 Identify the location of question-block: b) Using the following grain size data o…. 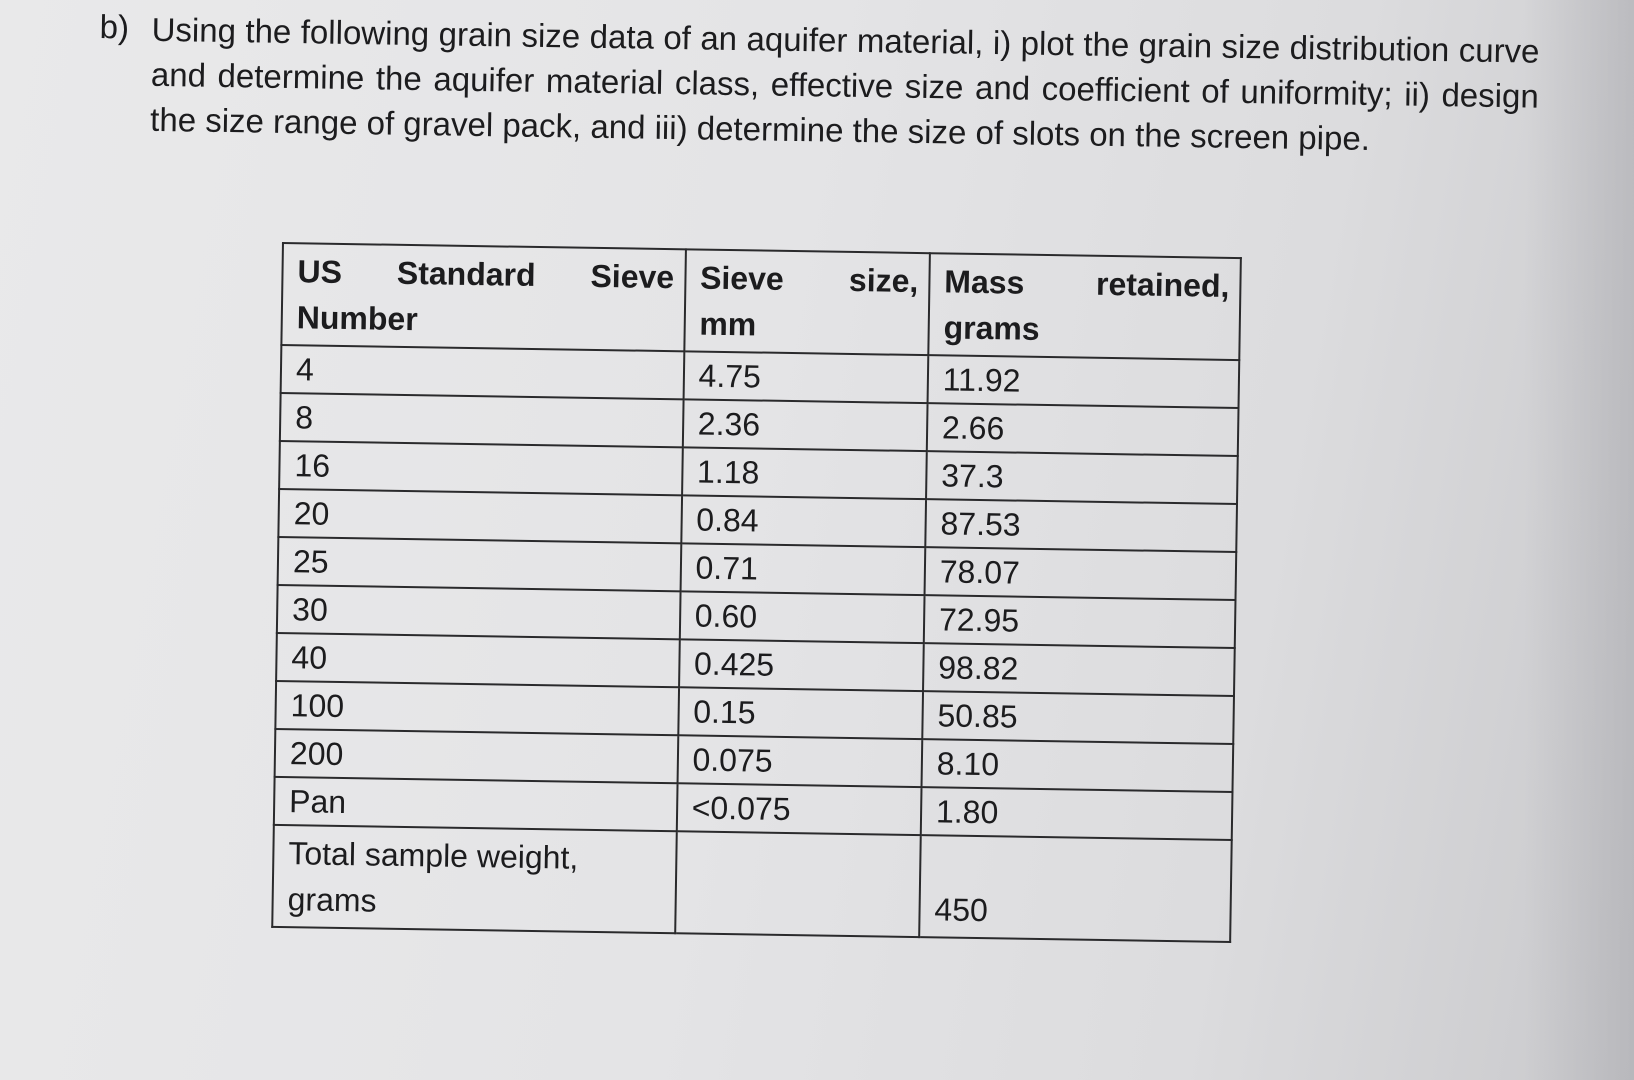
(819, 85).